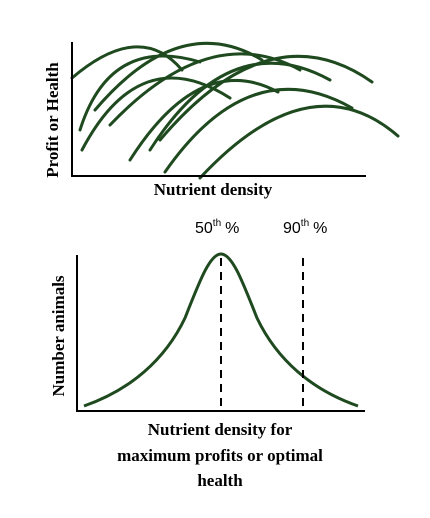 The image size is (430, 518). Describe the element at coordinates (220, 480) in the screenshot. I see `x-axis-label-line-3: health` at that location.